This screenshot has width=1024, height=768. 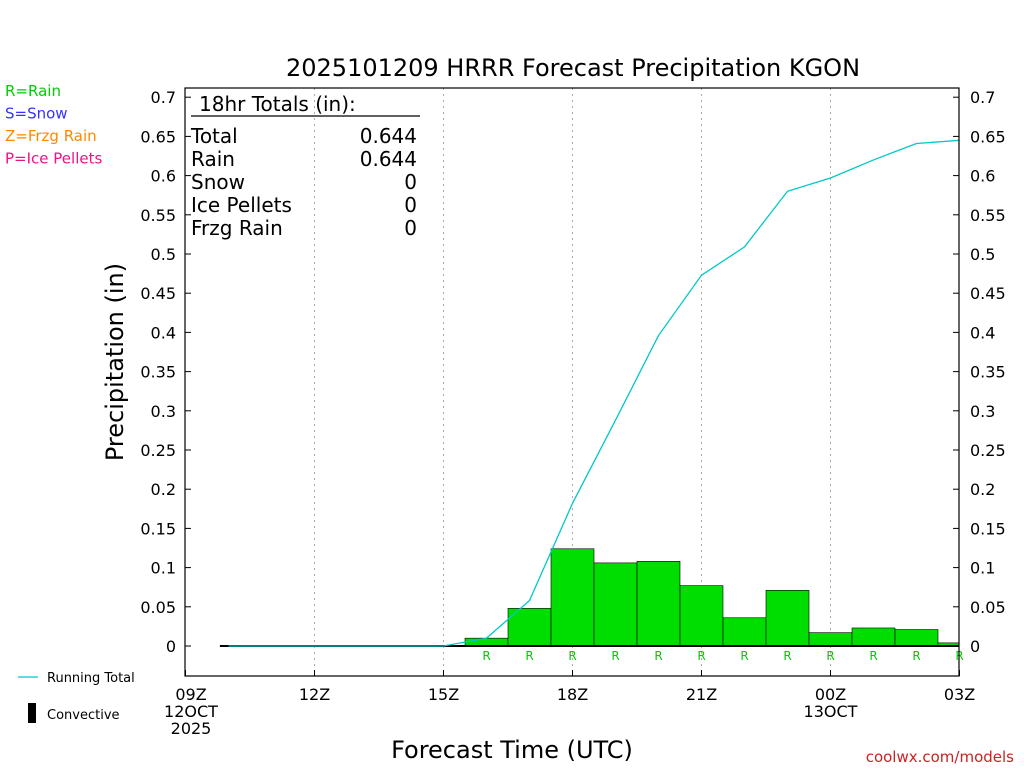 What do you see at coordinates (988, 528) in the screenshot?
I see `y-tick-label-right: 0.15` at bounding box center [988, 528].